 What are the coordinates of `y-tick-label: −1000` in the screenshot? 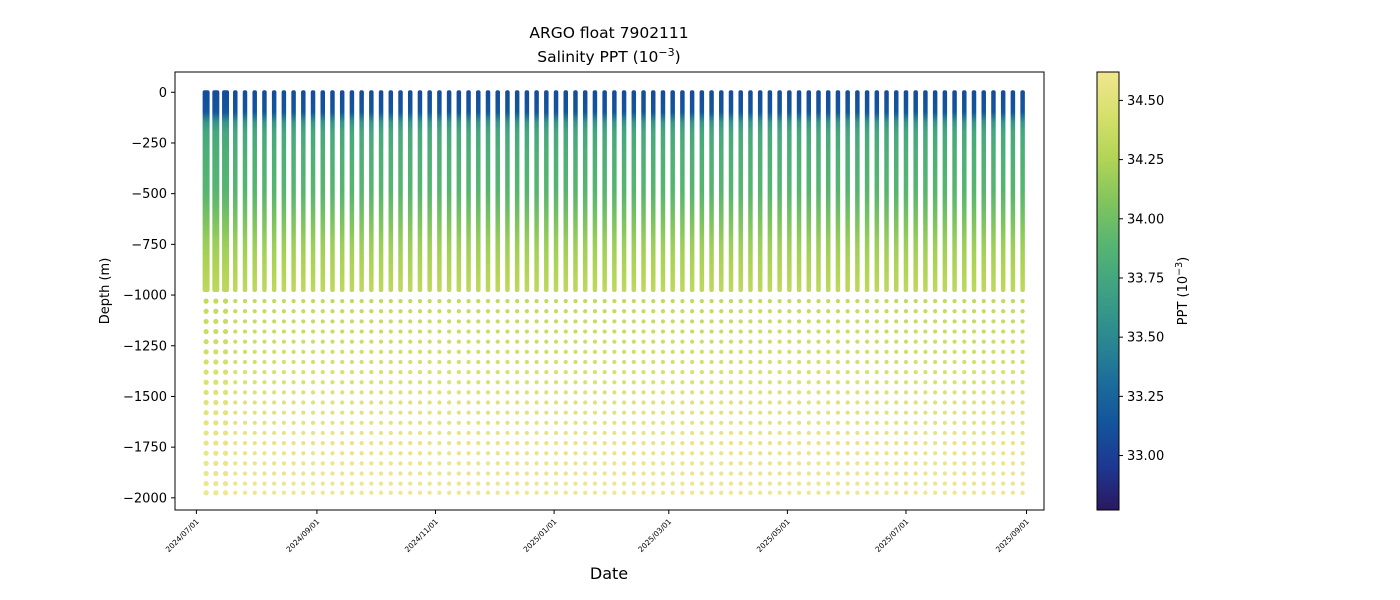 It's located at (145, 296).